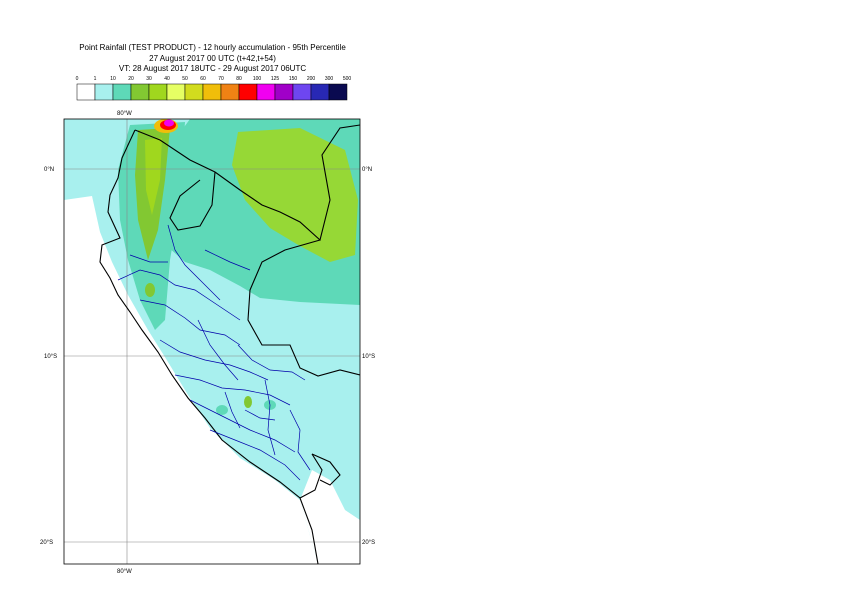  What do you see at coordinates (50, 357) in the screenshot?
I see `lat-label-10s: 10°S` at bounding box center [50, 357].